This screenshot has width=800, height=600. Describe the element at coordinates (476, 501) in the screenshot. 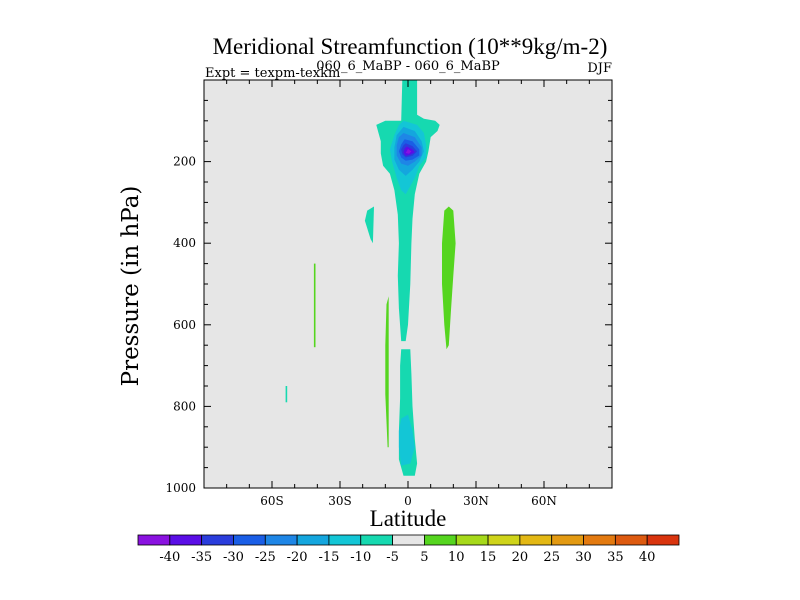

I see `x-tick-label: 30N` at that location.